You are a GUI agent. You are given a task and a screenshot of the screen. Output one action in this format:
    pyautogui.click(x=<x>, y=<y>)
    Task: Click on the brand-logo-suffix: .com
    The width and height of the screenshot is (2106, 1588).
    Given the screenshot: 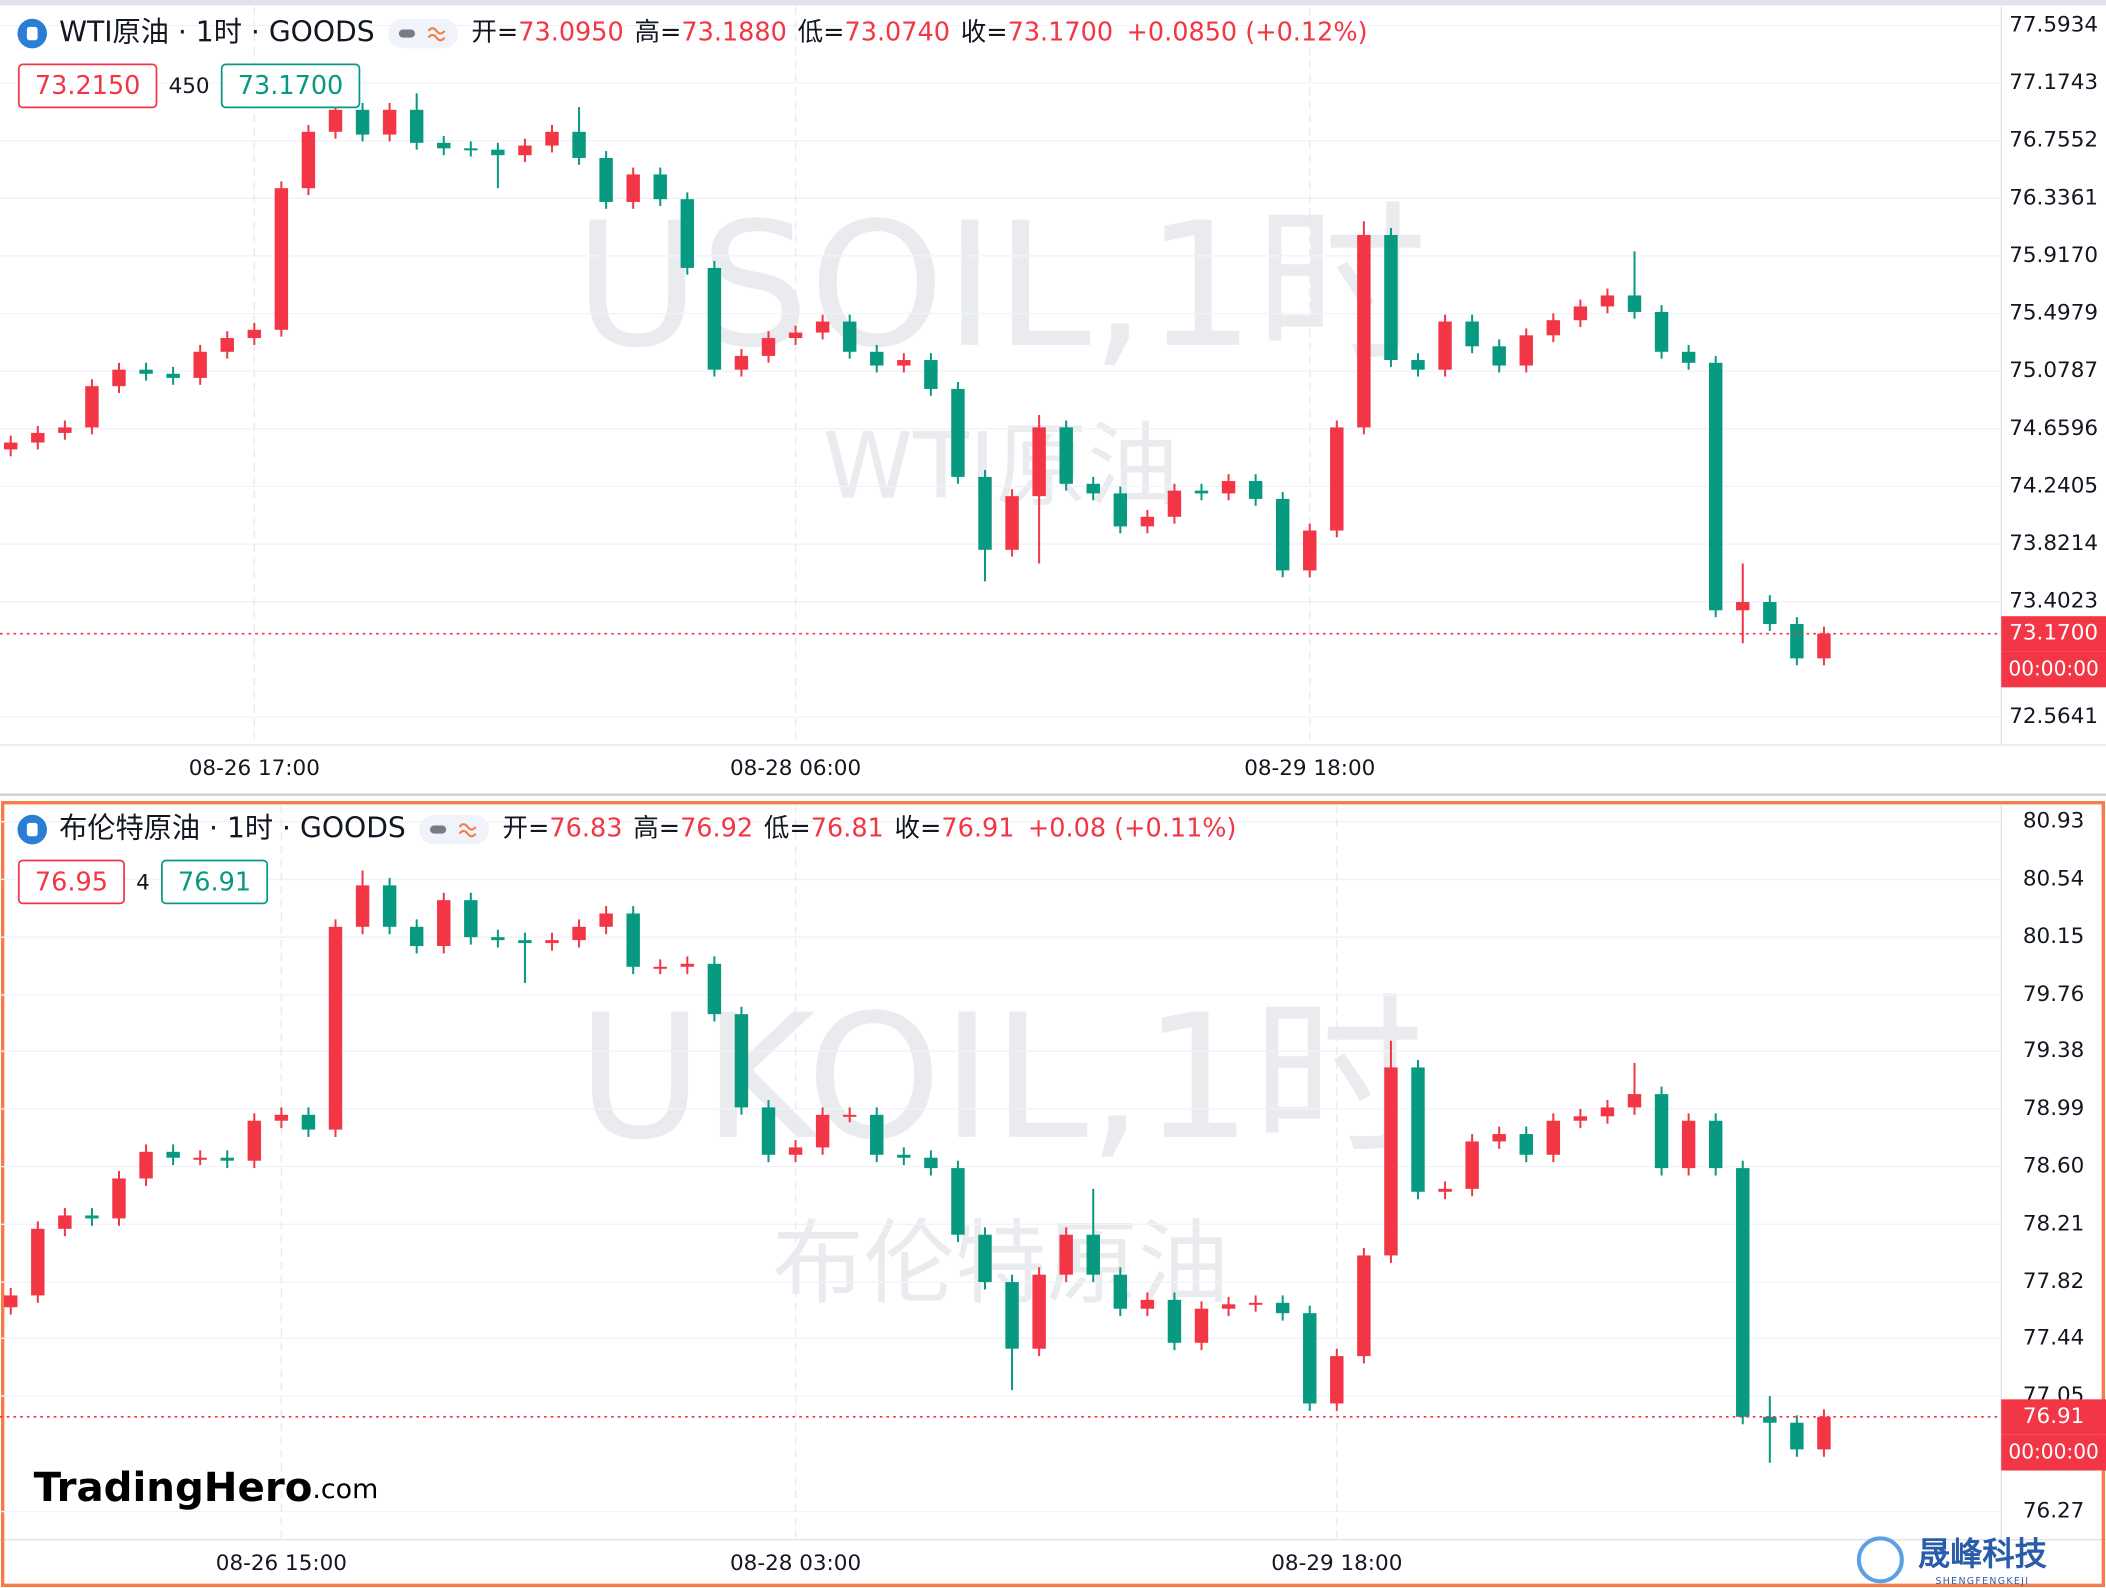 What is the action you would take?
    pyautogui.click(x=345, y=1489)
    